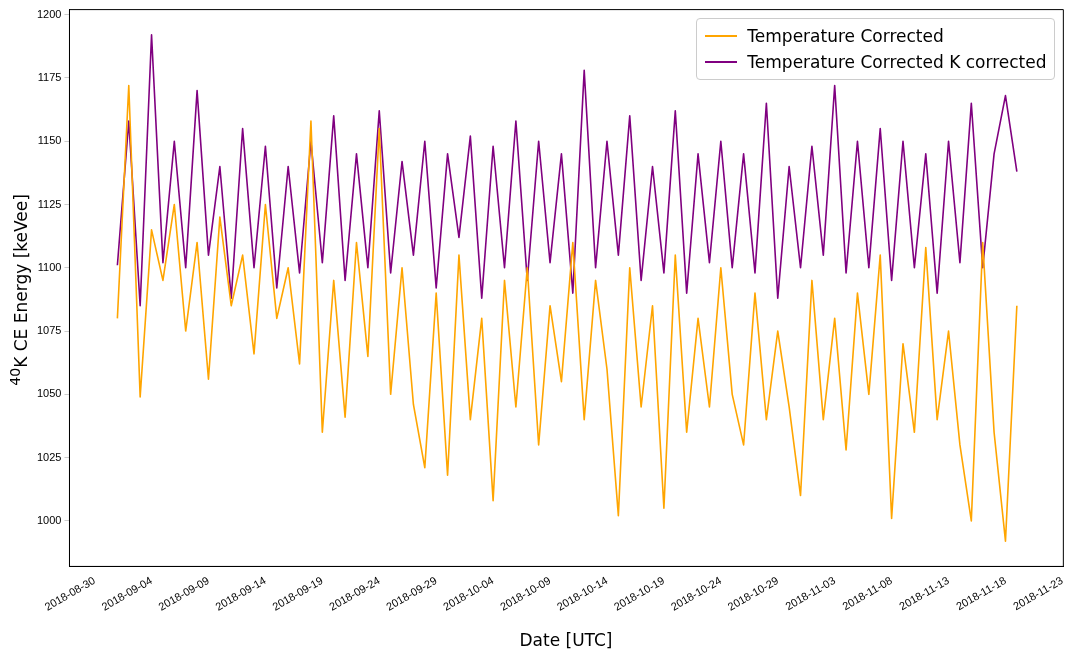 Image resolution: width=1072 pixels, height=657 pixels. What do you see at coordinates (49, 456) in the screenshot?
I see `y-tick-label: 1025` at bounding box center [49, 456].